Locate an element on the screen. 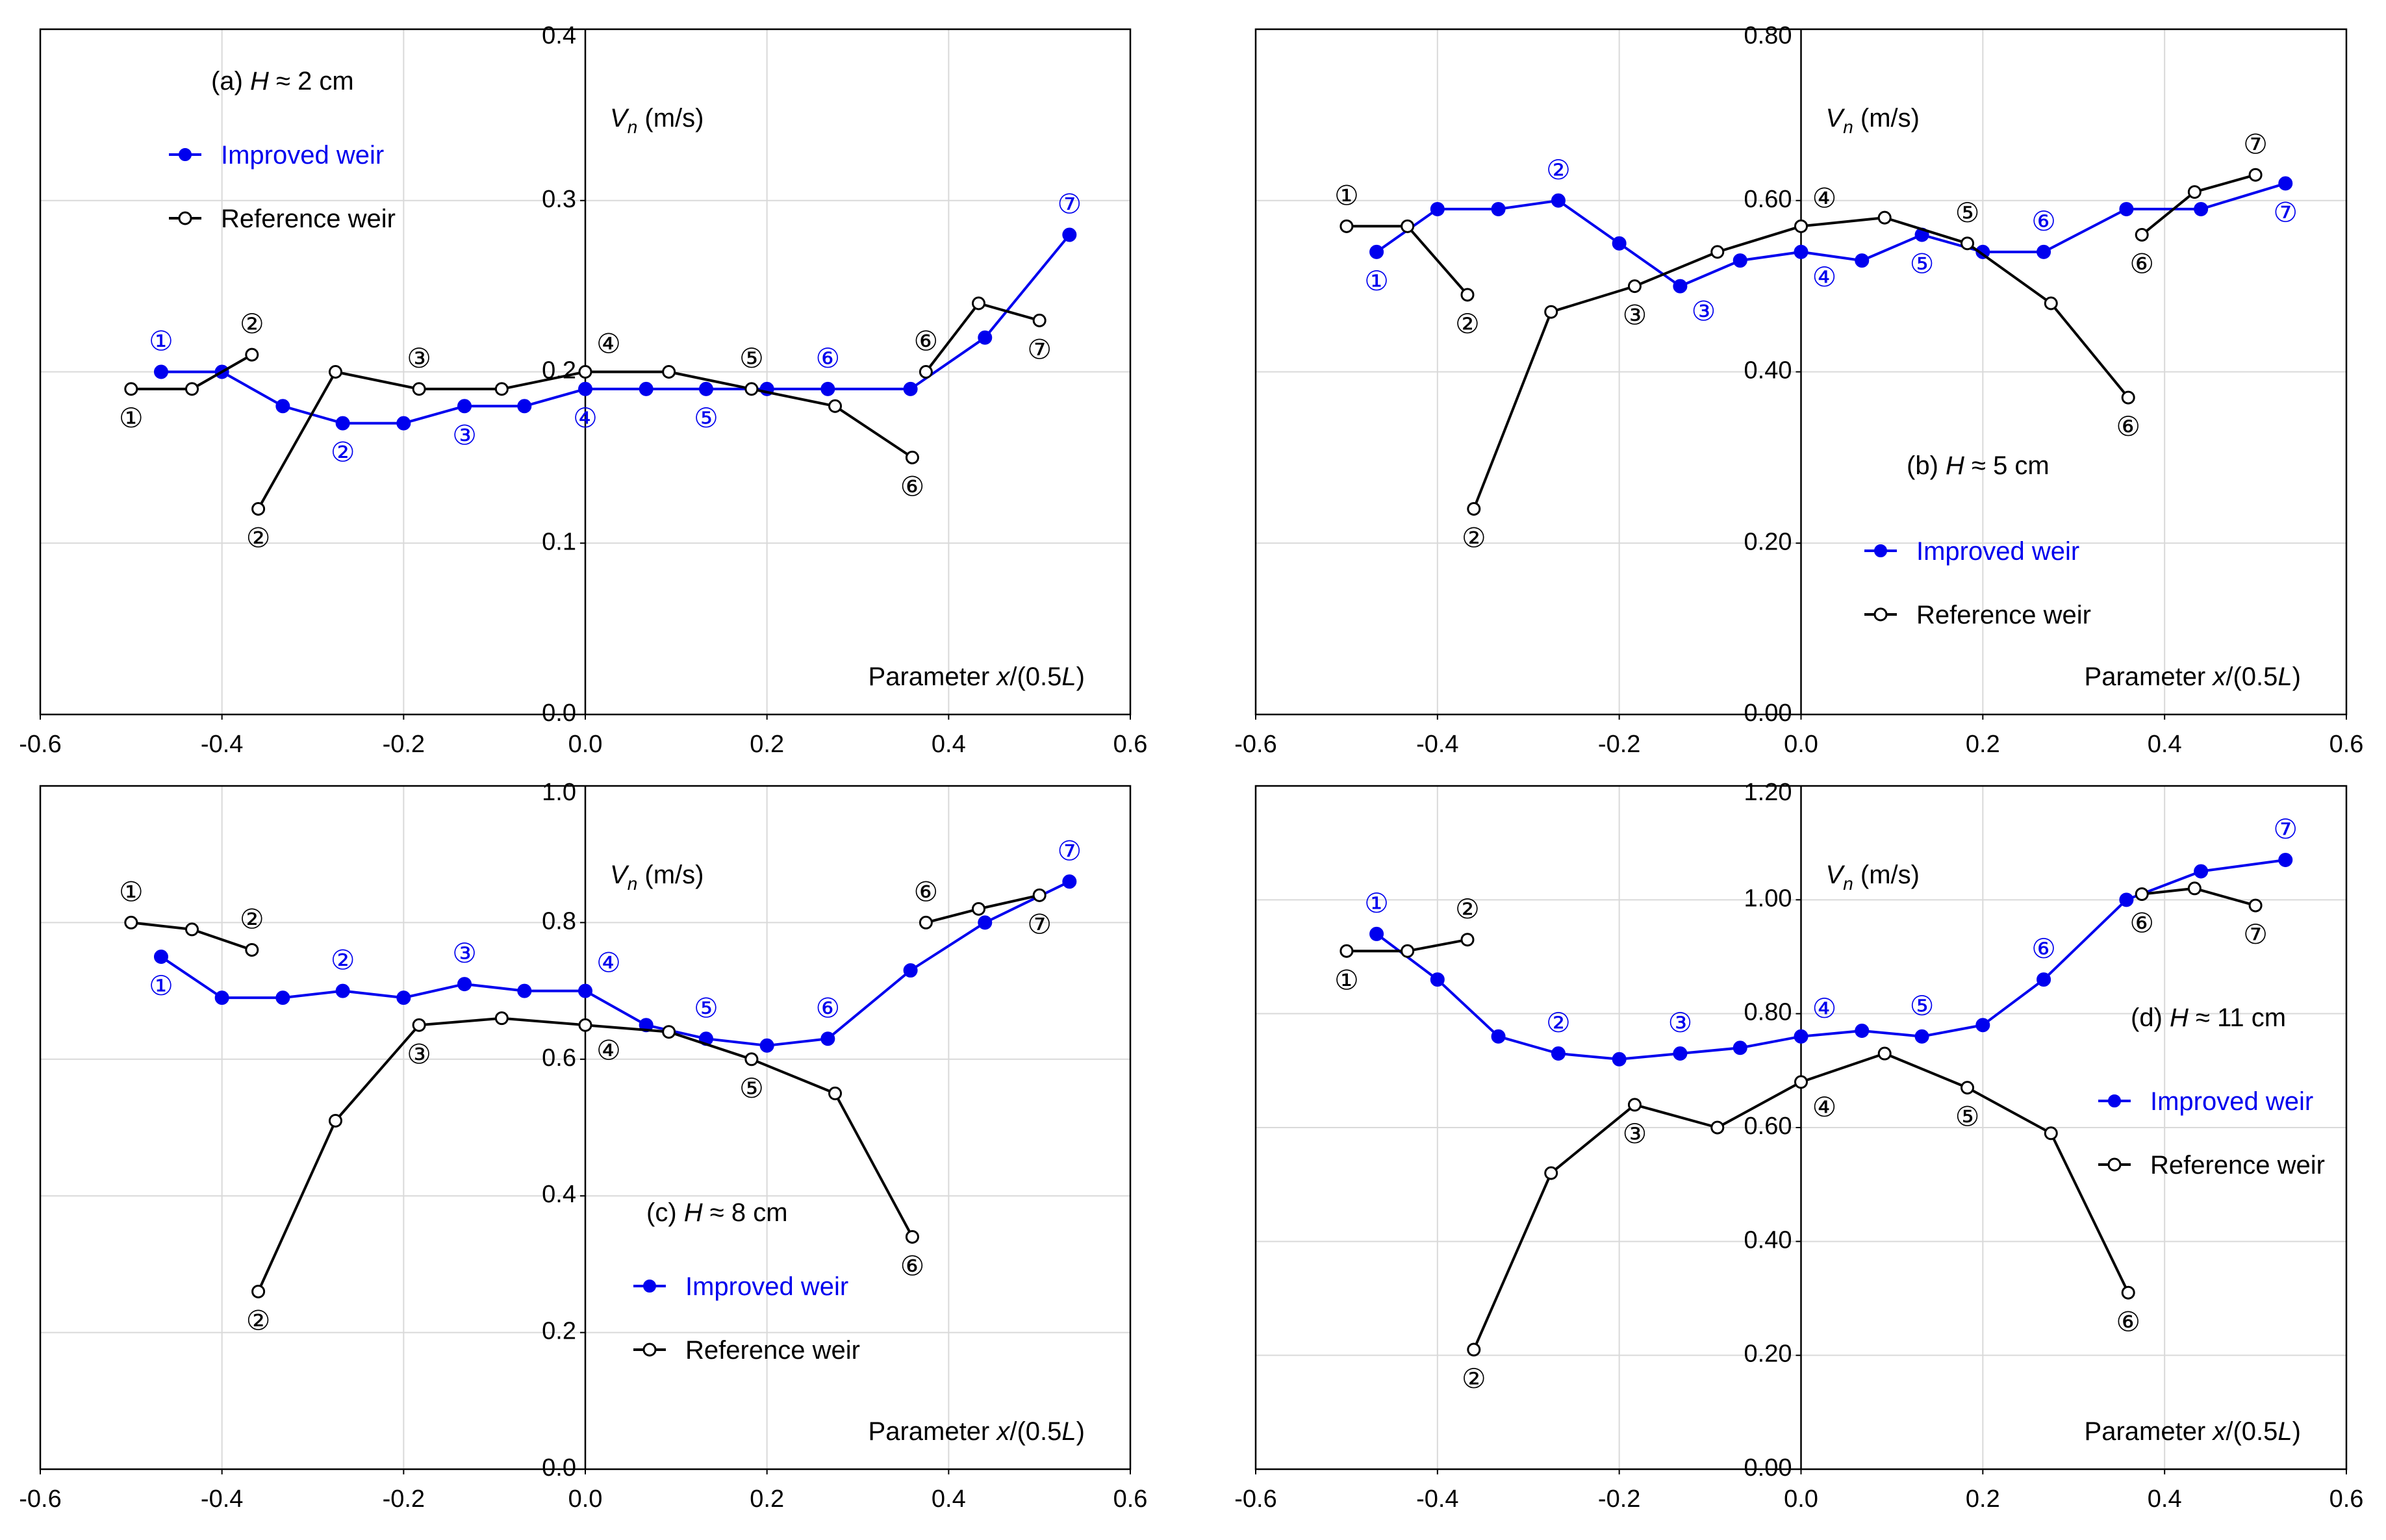  panel-title: (a) H ≈ 2 cm is located at coordinates (282, 81).